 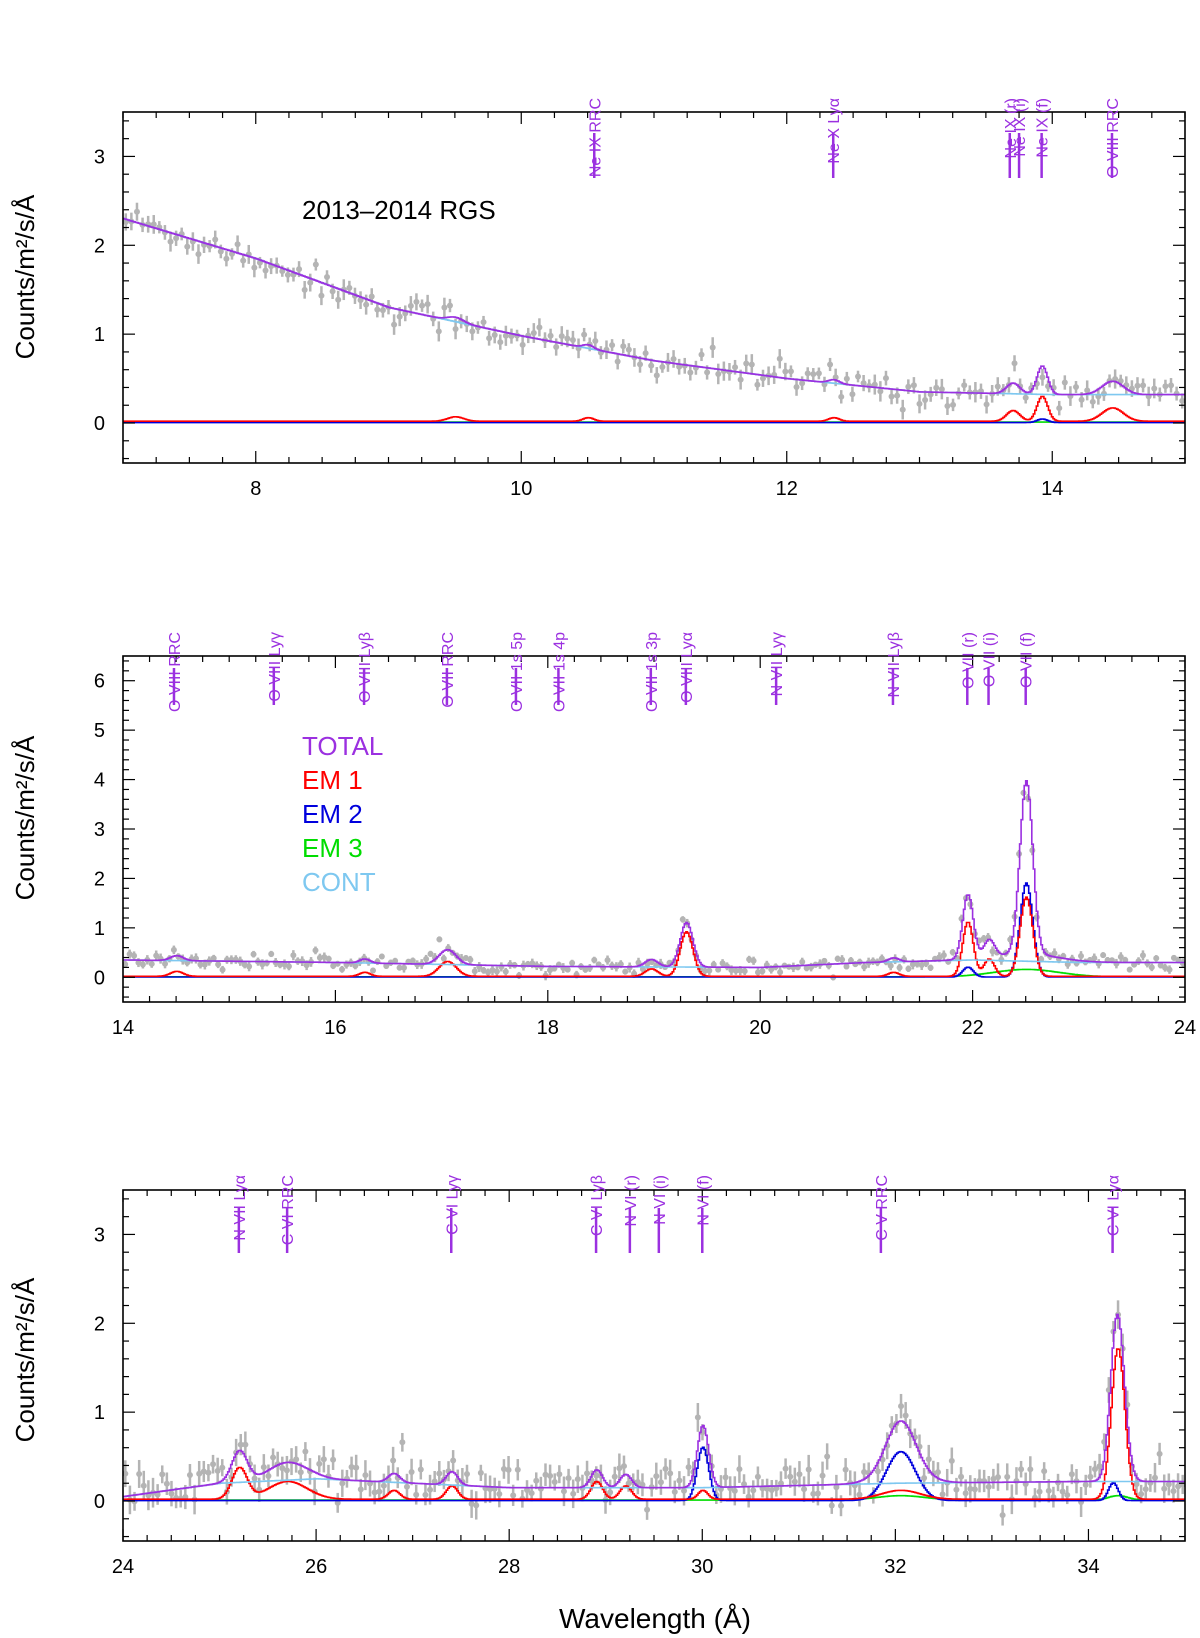 What do you see at coordinates (559, 672) in the screenshot?
I see `line-label: O VII 1s 4p` at bounding box center [559, 672].